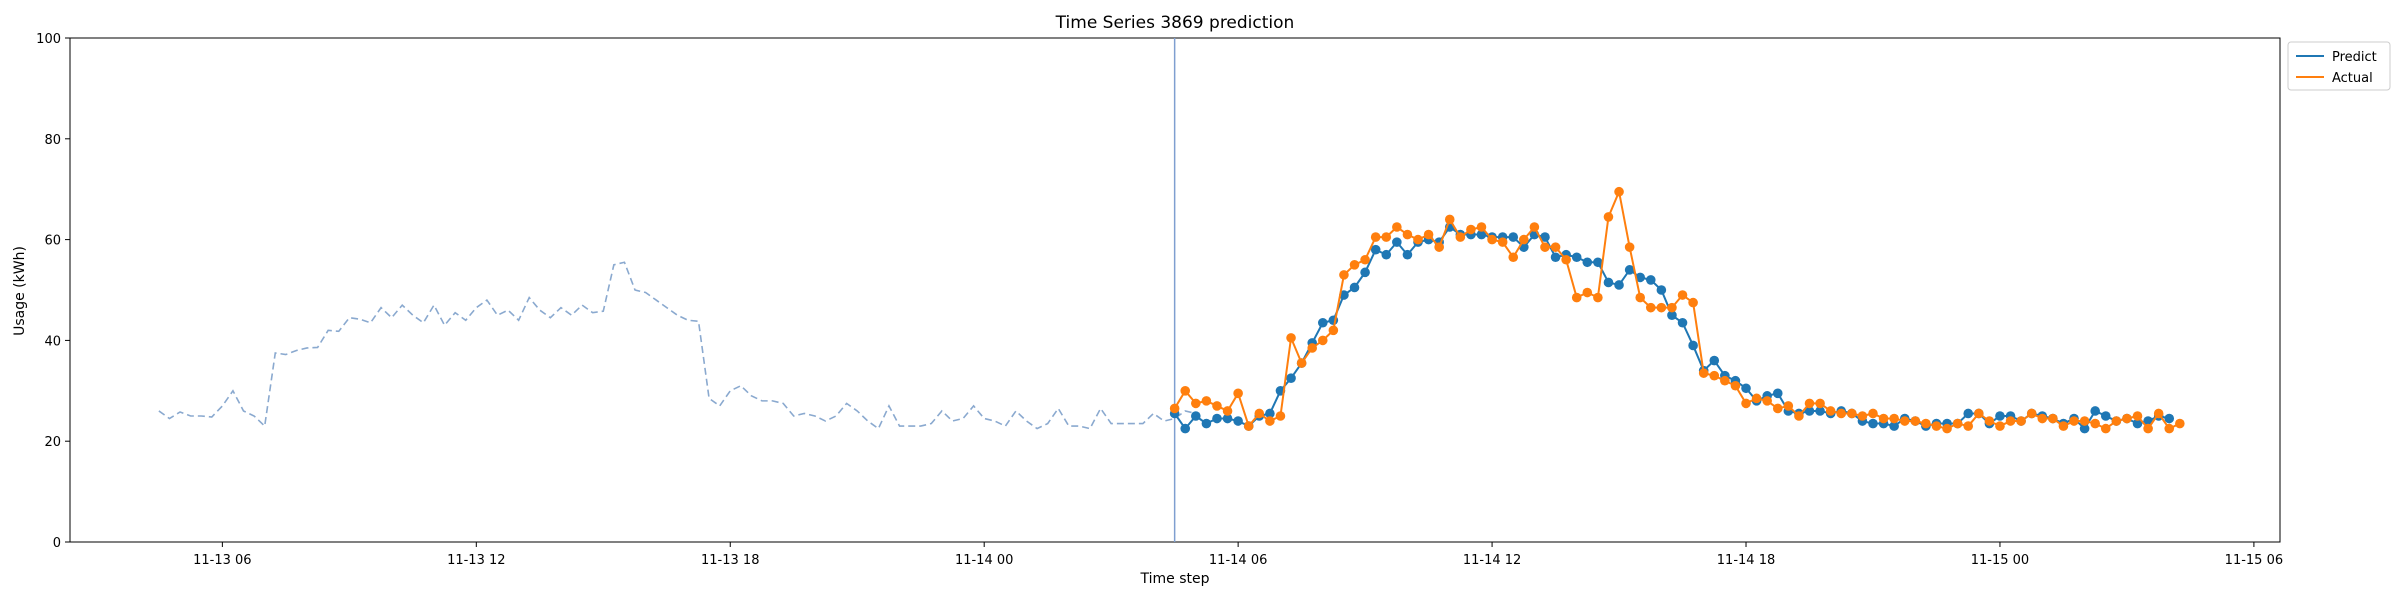 The height and width of the screenshot is (600, 2400). Describe the element at coordinates (20, 291) in the screenshot. I see `y-axis-title: Usage (kWh)` at that location.